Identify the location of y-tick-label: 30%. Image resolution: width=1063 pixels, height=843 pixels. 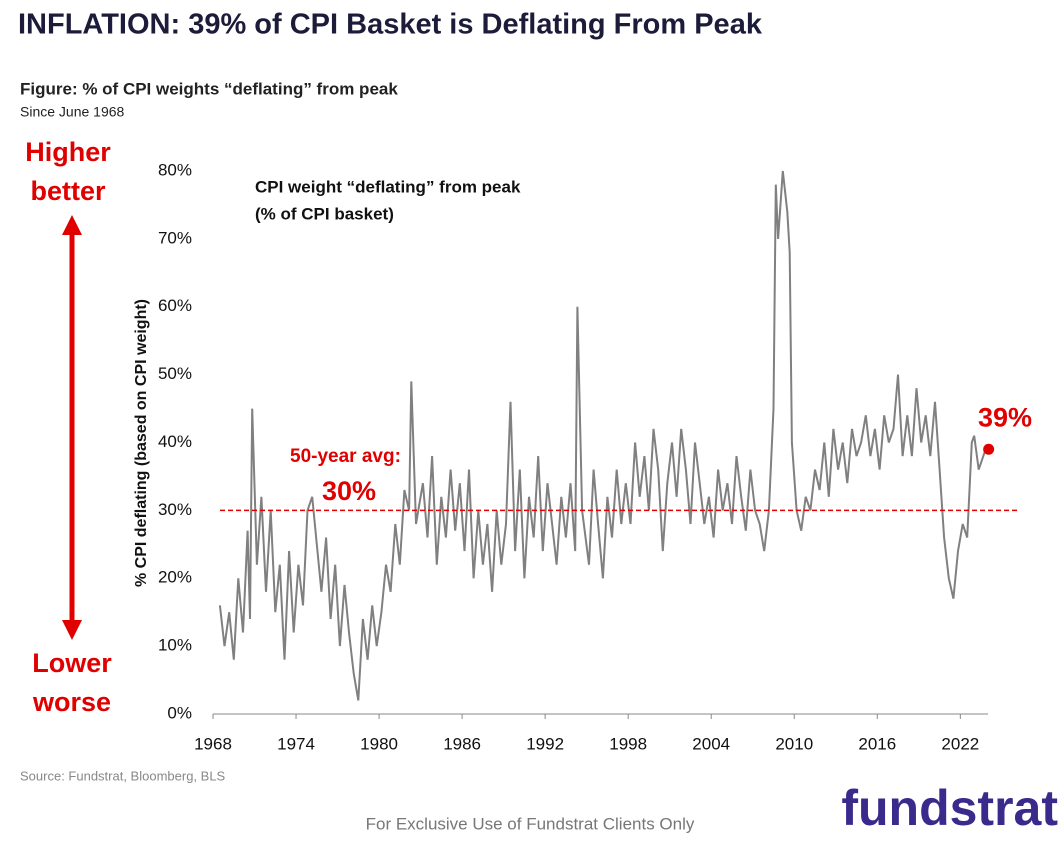
(175, 509).